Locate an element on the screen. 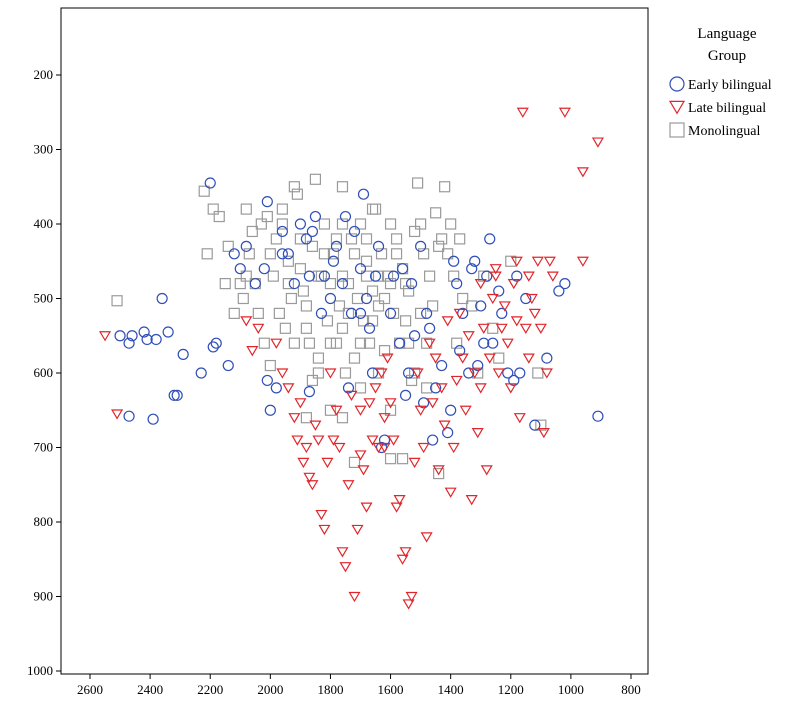 Image resolution: width=809 pixels, height=701 pixels. legend-marker is located at coordinates (677, 107).